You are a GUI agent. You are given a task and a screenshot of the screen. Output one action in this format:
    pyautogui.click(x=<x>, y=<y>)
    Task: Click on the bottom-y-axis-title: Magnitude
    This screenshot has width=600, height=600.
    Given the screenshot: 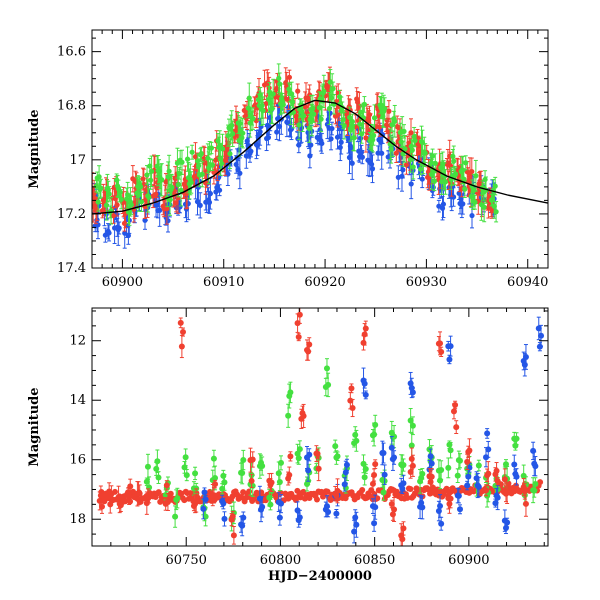 What is the action you would take?
    pyautogui.click(x=34, y=426)
    